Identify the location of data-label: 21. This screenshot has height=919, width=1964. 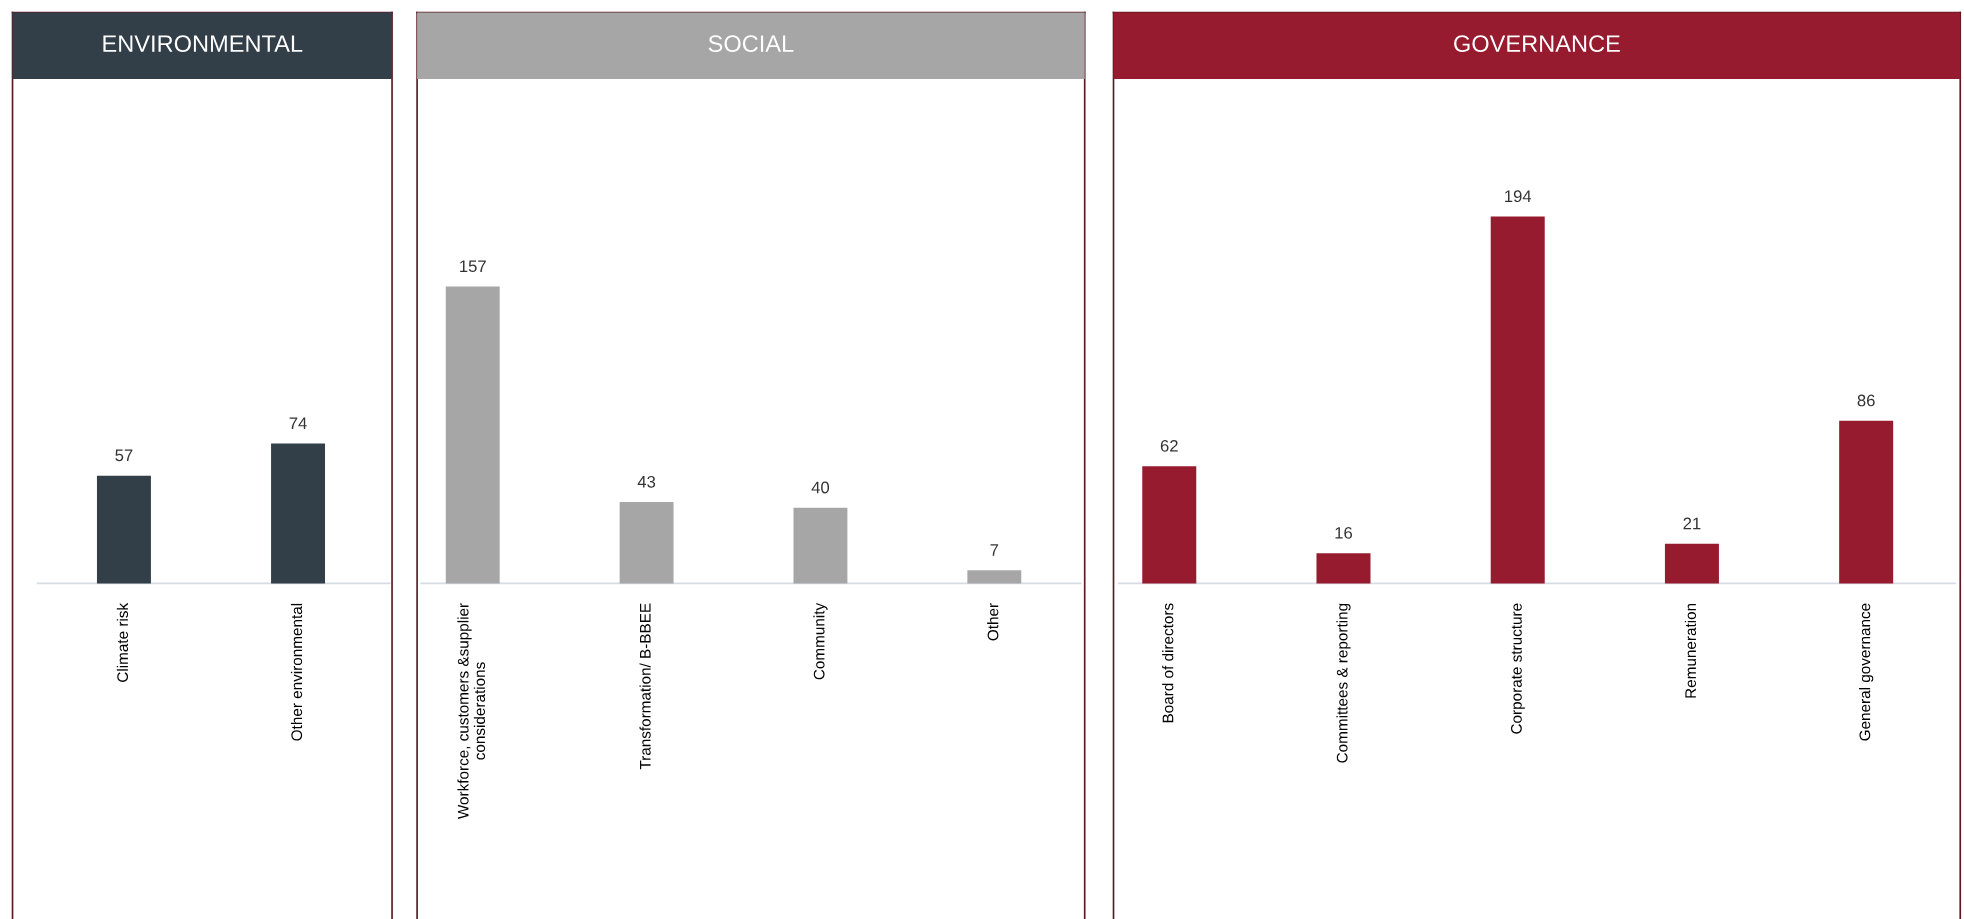
(1692, 523).